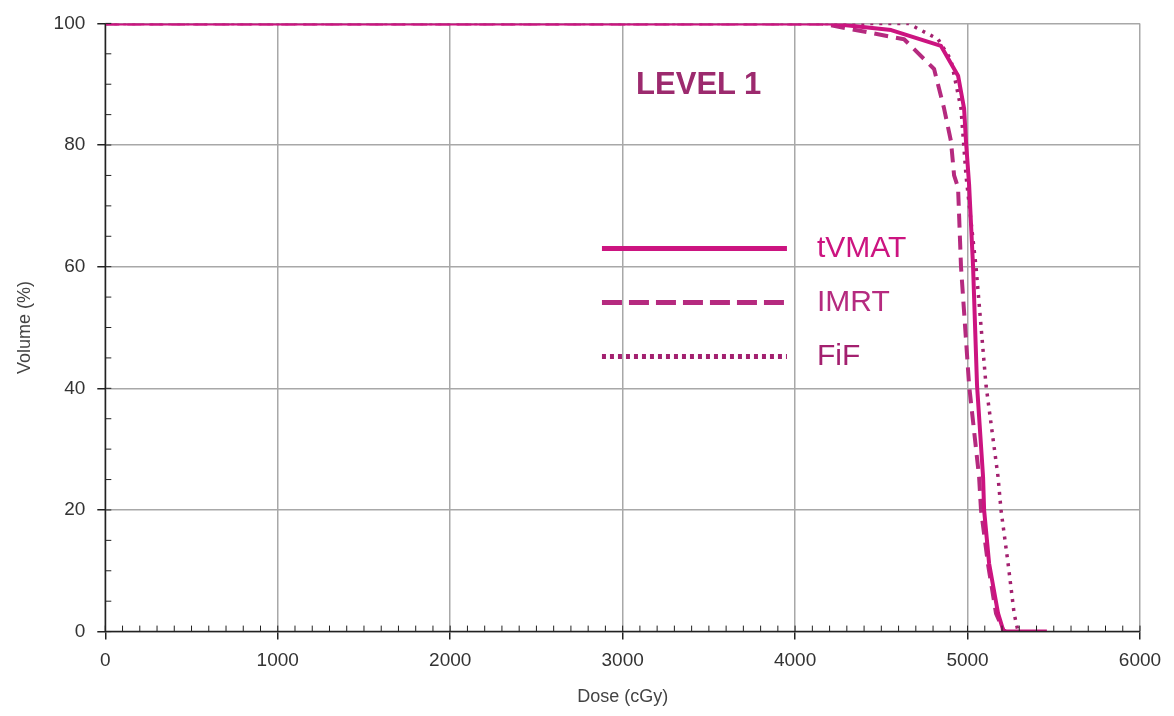 This screenshot has height=716, width=1174. Describe the element at coordinates (622, 660) in the screenshot. I see `x-tick-label: 3000` at that location.